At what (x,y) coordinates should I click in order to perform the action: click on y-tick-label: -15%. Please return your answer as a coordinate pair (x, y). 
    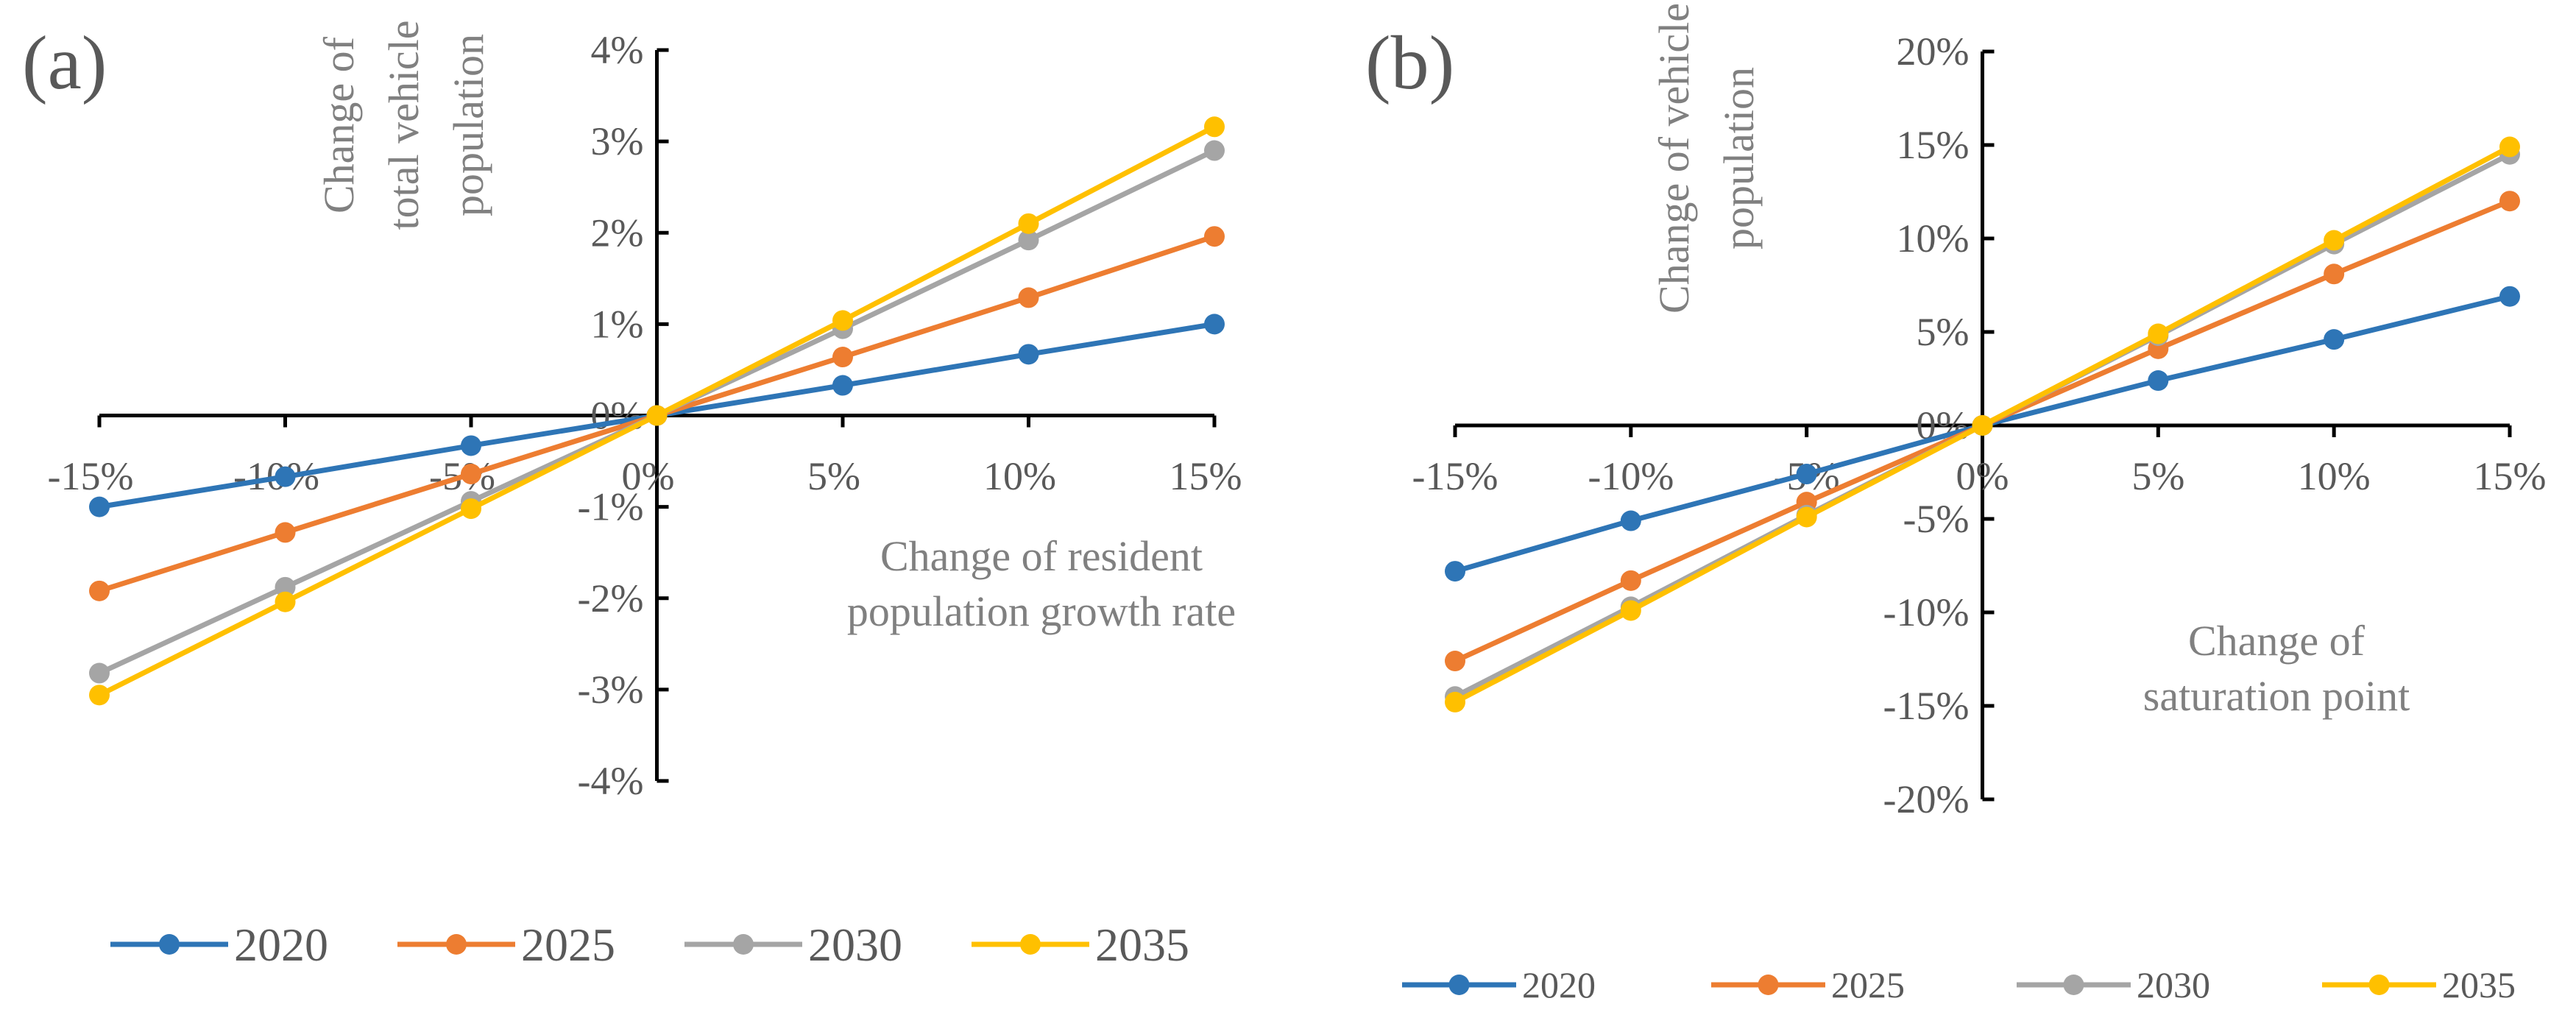
    Looking at the image, I should click on (1926, 706).